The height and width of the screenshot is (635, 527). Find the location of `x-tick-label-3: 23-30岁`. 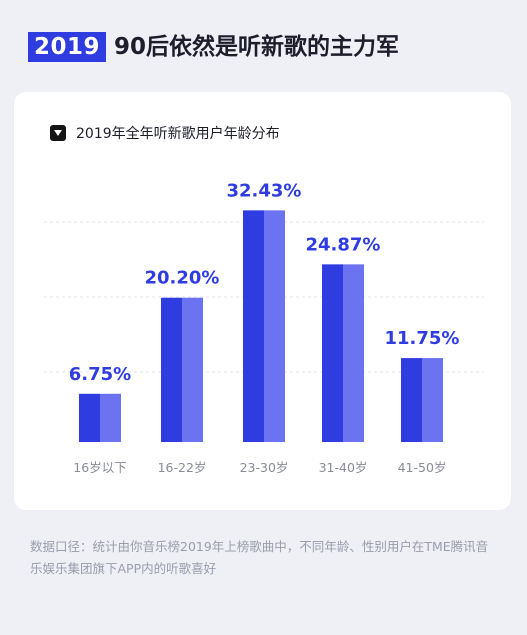

x-tick-label-3: 23-30岁 is located at coordinates (264, 467).